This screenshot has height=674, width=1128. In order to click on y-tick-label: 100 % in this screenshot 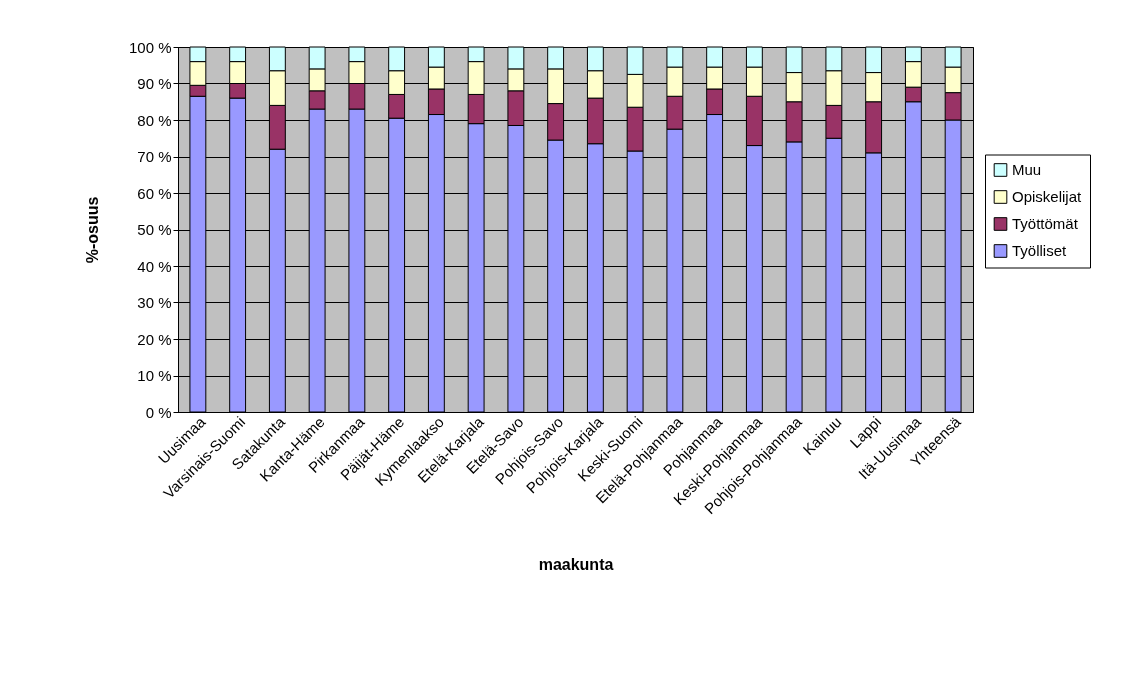, I will do `click(150, 47)`.